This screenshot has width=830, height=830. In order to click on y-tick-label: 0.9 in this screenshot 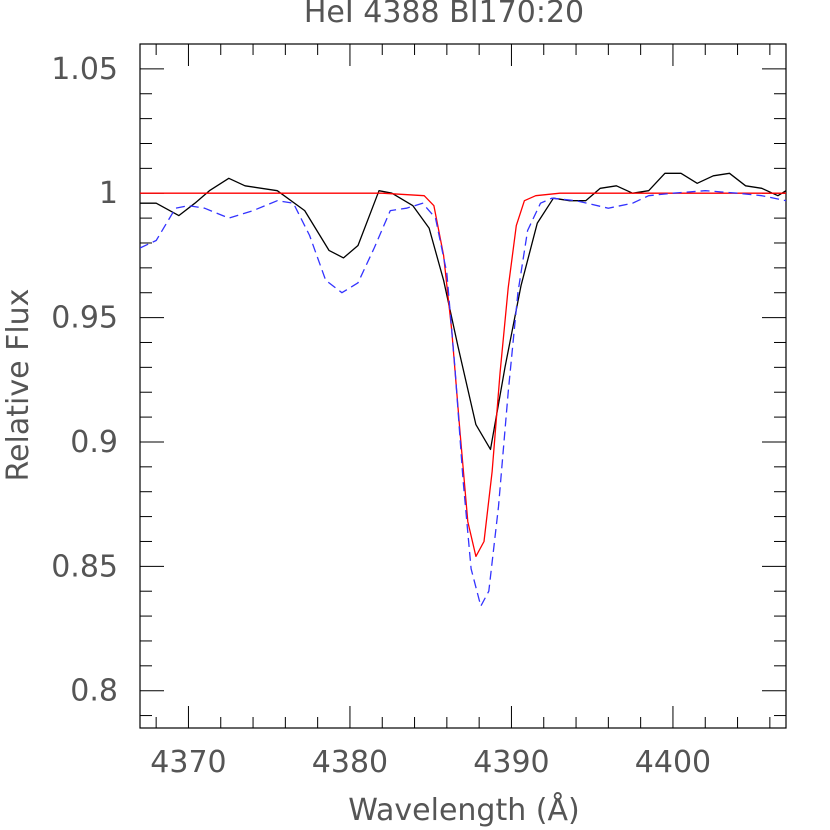, I will do `click(94, 442)`.